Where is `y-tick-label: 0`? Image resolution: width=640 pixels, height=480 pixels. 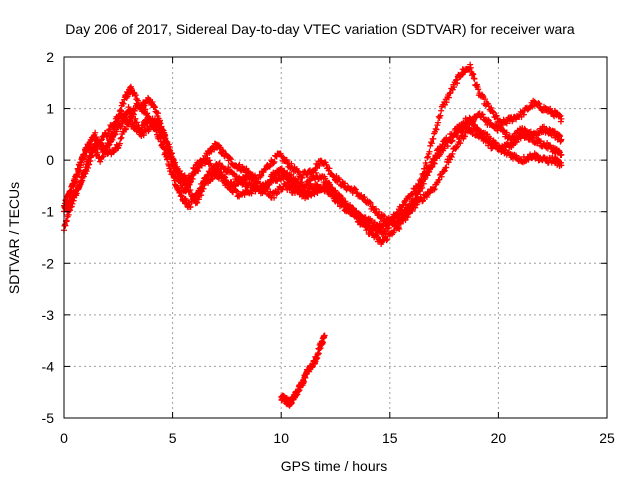
y-tick-label: 0 is located at coordinates (50, 160).